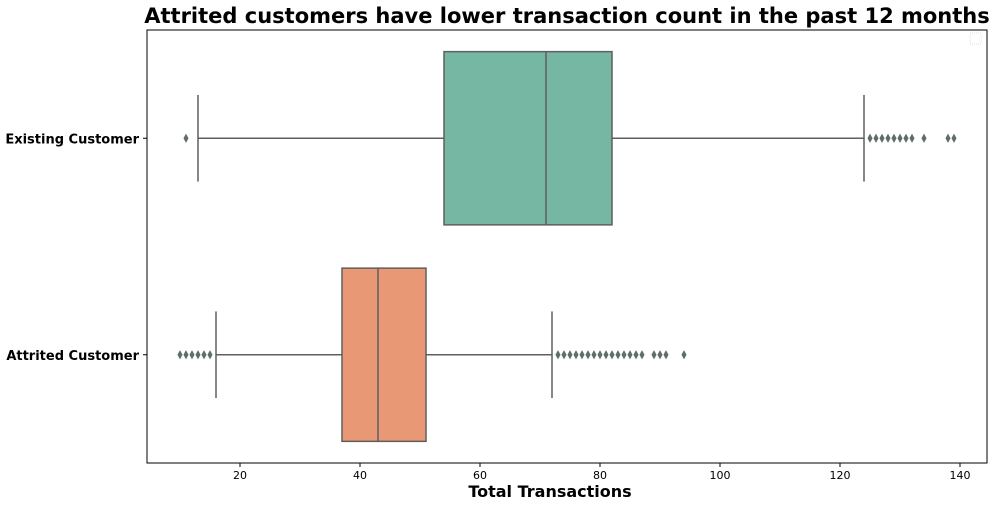 The height and width of the screenshot is (511, 991). I want to click on existing-customer-box, so click(528, 138).